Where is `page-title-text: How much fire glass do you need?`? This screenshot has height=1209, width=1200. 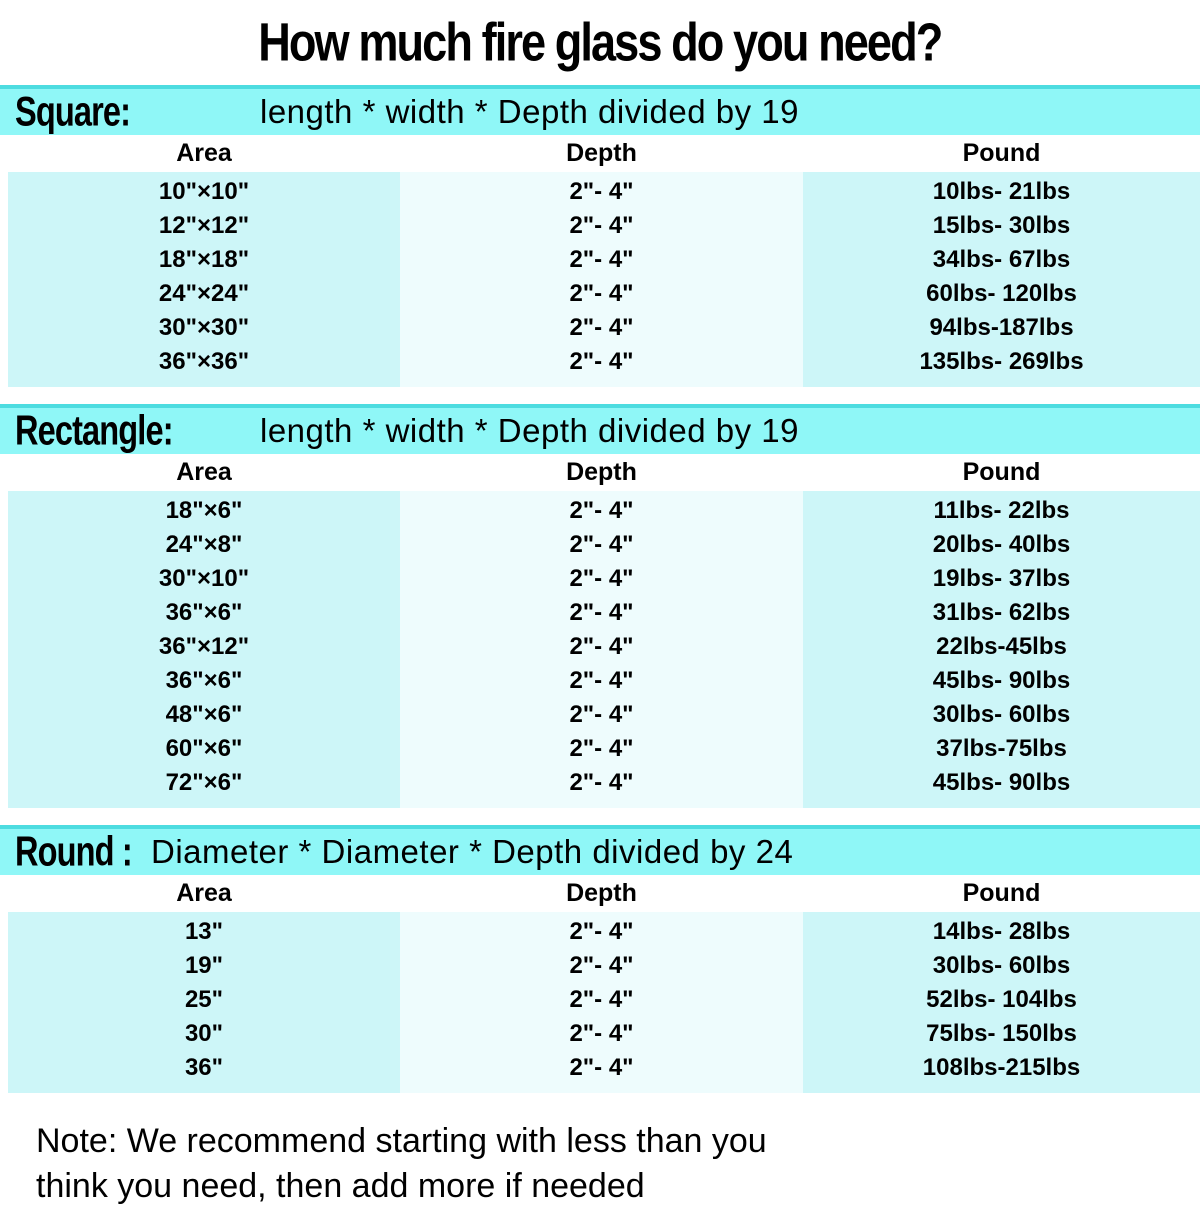 page-title-text: How much fire glass do you need? is located at coordinates (600, 41).